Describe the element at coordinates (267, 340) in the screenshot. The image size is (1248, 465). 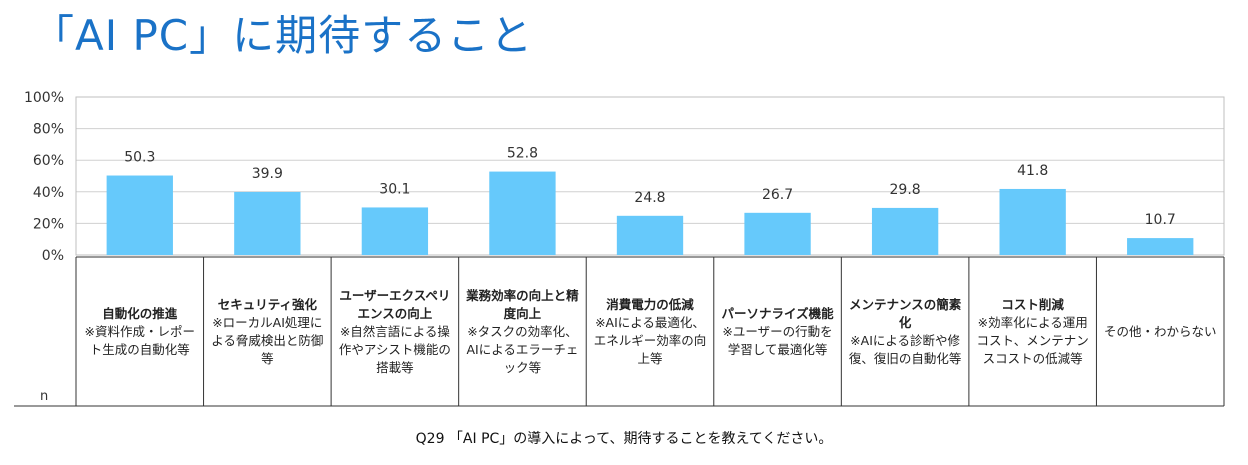
I see `category-note: ※ローカルAI処理による脅威検出と防御等` at that location.